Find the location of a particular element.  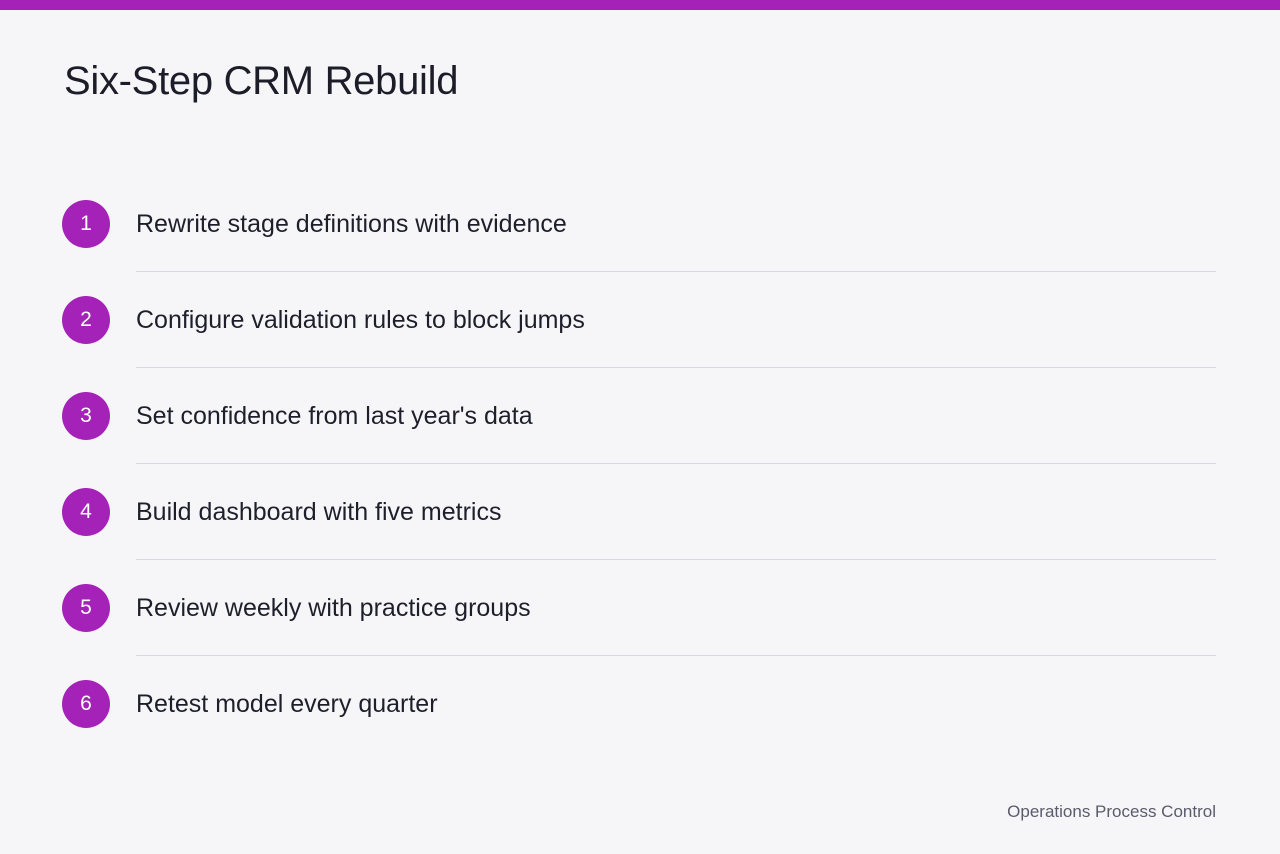

step-number-badge: 5 is located at coordinates (86, 608).